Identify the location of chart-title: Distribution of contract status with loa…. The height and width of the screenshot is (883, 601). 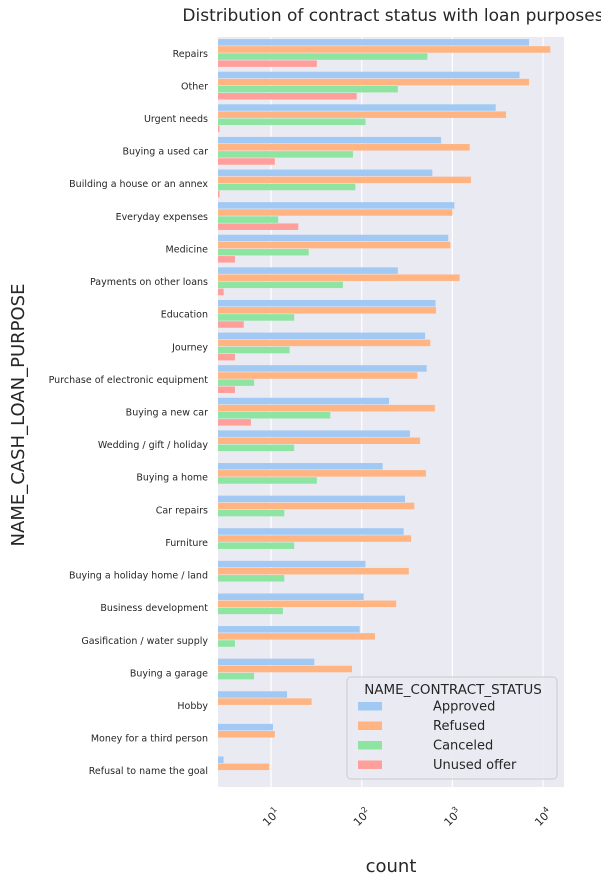
(391, 16).